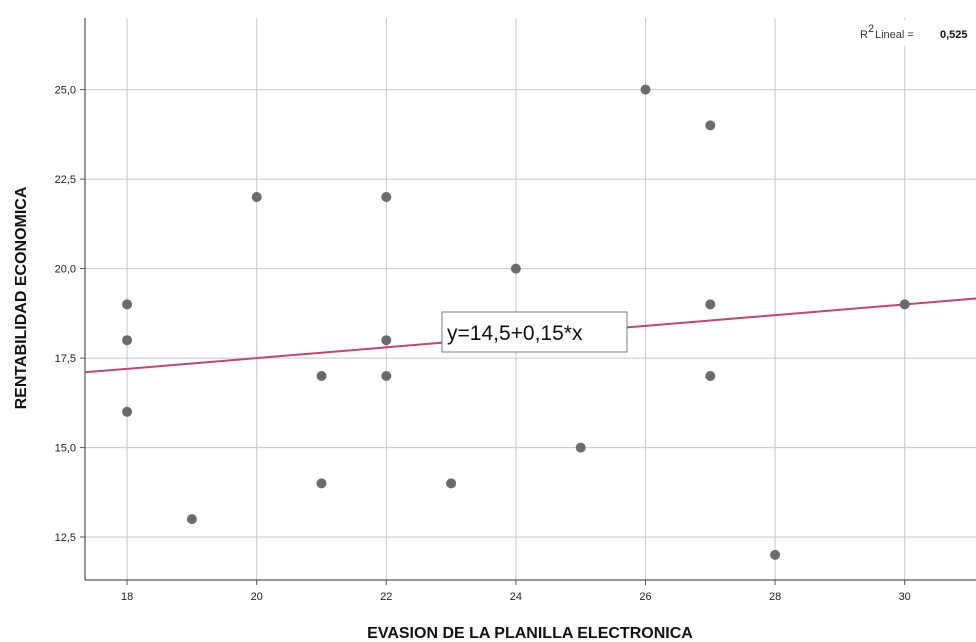  Describe the element at coordinates (65, 359) in the screenshot. I see `y-tick-label: 17,5` at that location.